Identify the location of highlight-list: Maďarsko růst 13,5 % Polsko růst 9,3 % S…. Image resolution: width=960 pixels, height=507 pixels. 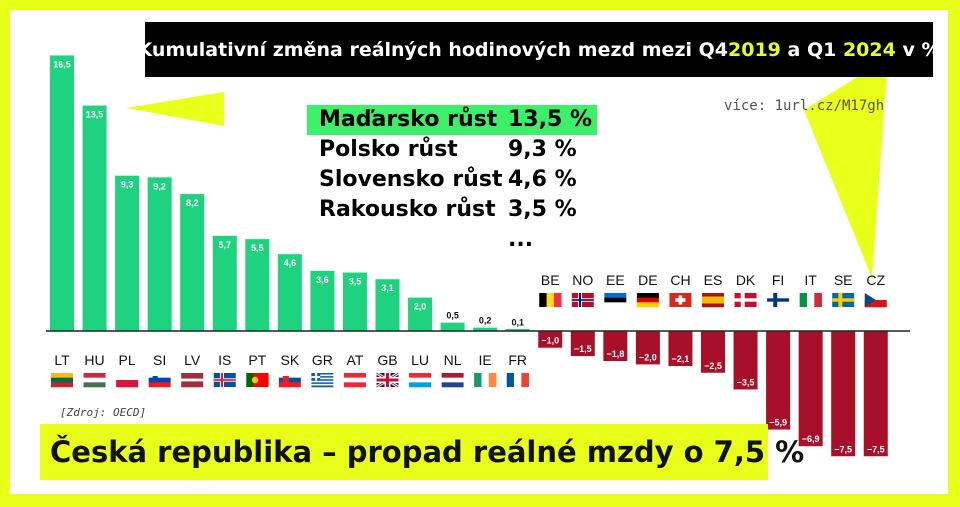
(457, 178).